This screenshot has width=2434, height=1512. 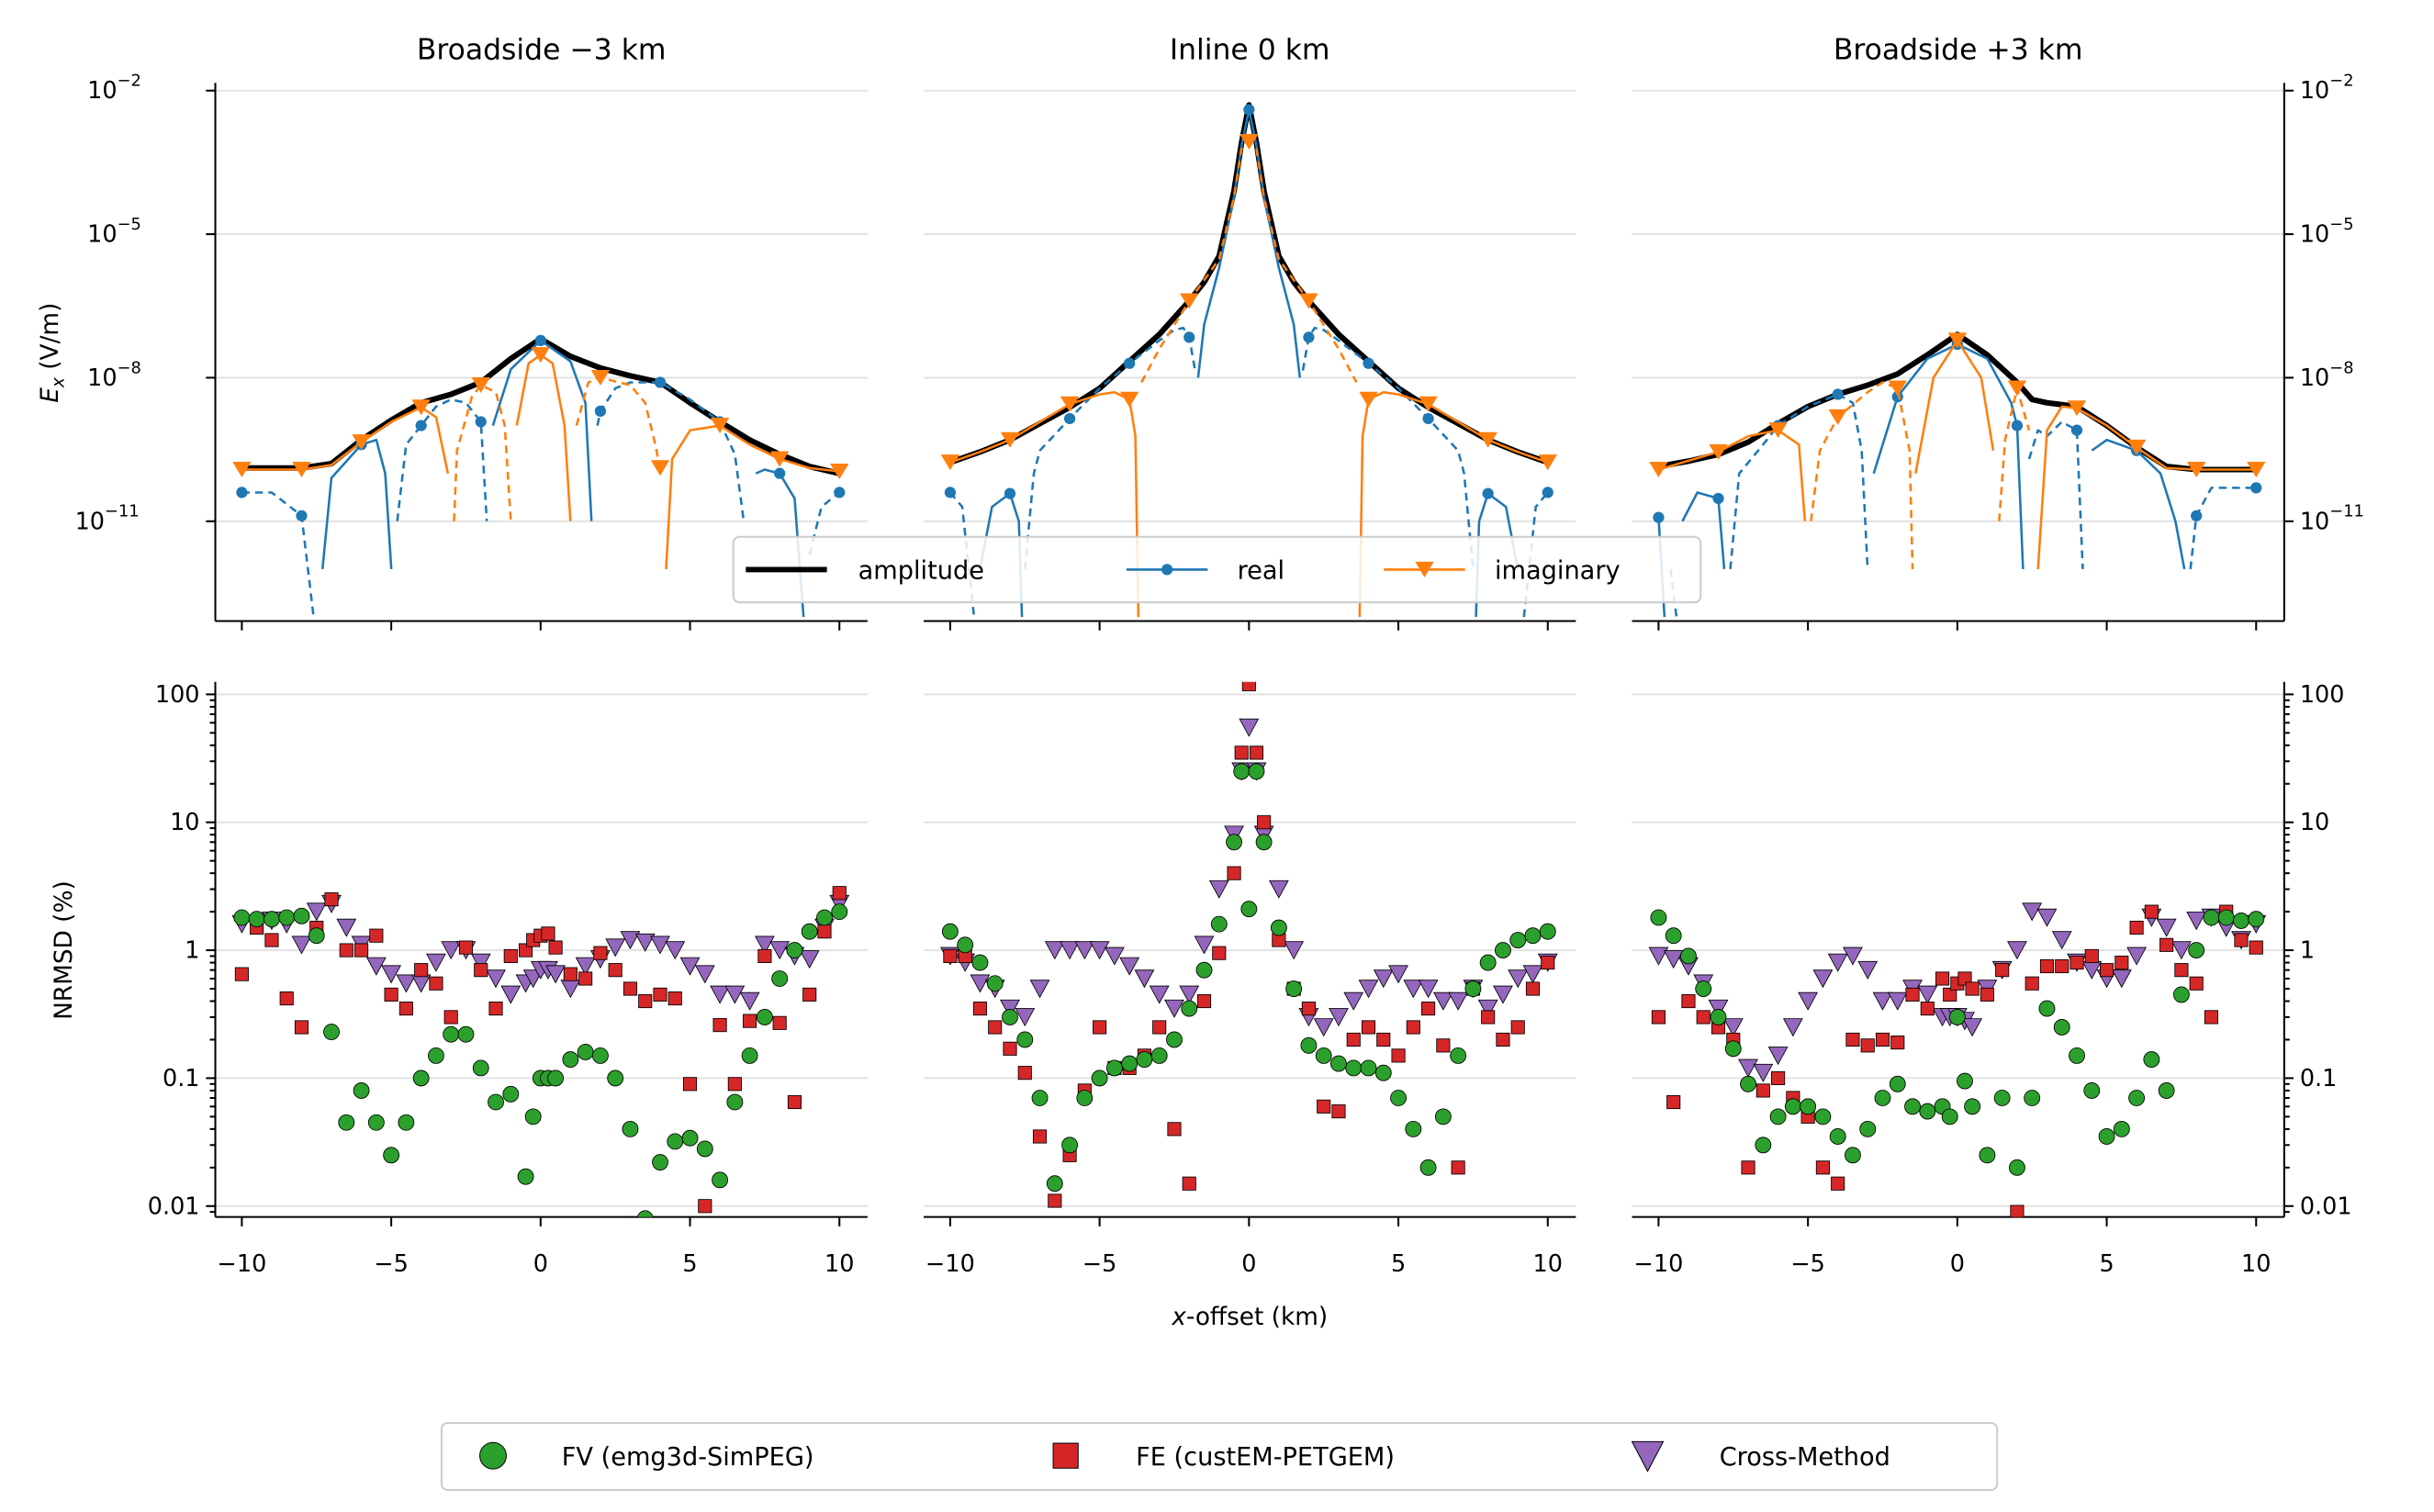 What do you see at coordinates (1257, 1317) in the screenshot?
I see `xlabel-rest: -offset (km)` at bounding box center [1257, 1317].